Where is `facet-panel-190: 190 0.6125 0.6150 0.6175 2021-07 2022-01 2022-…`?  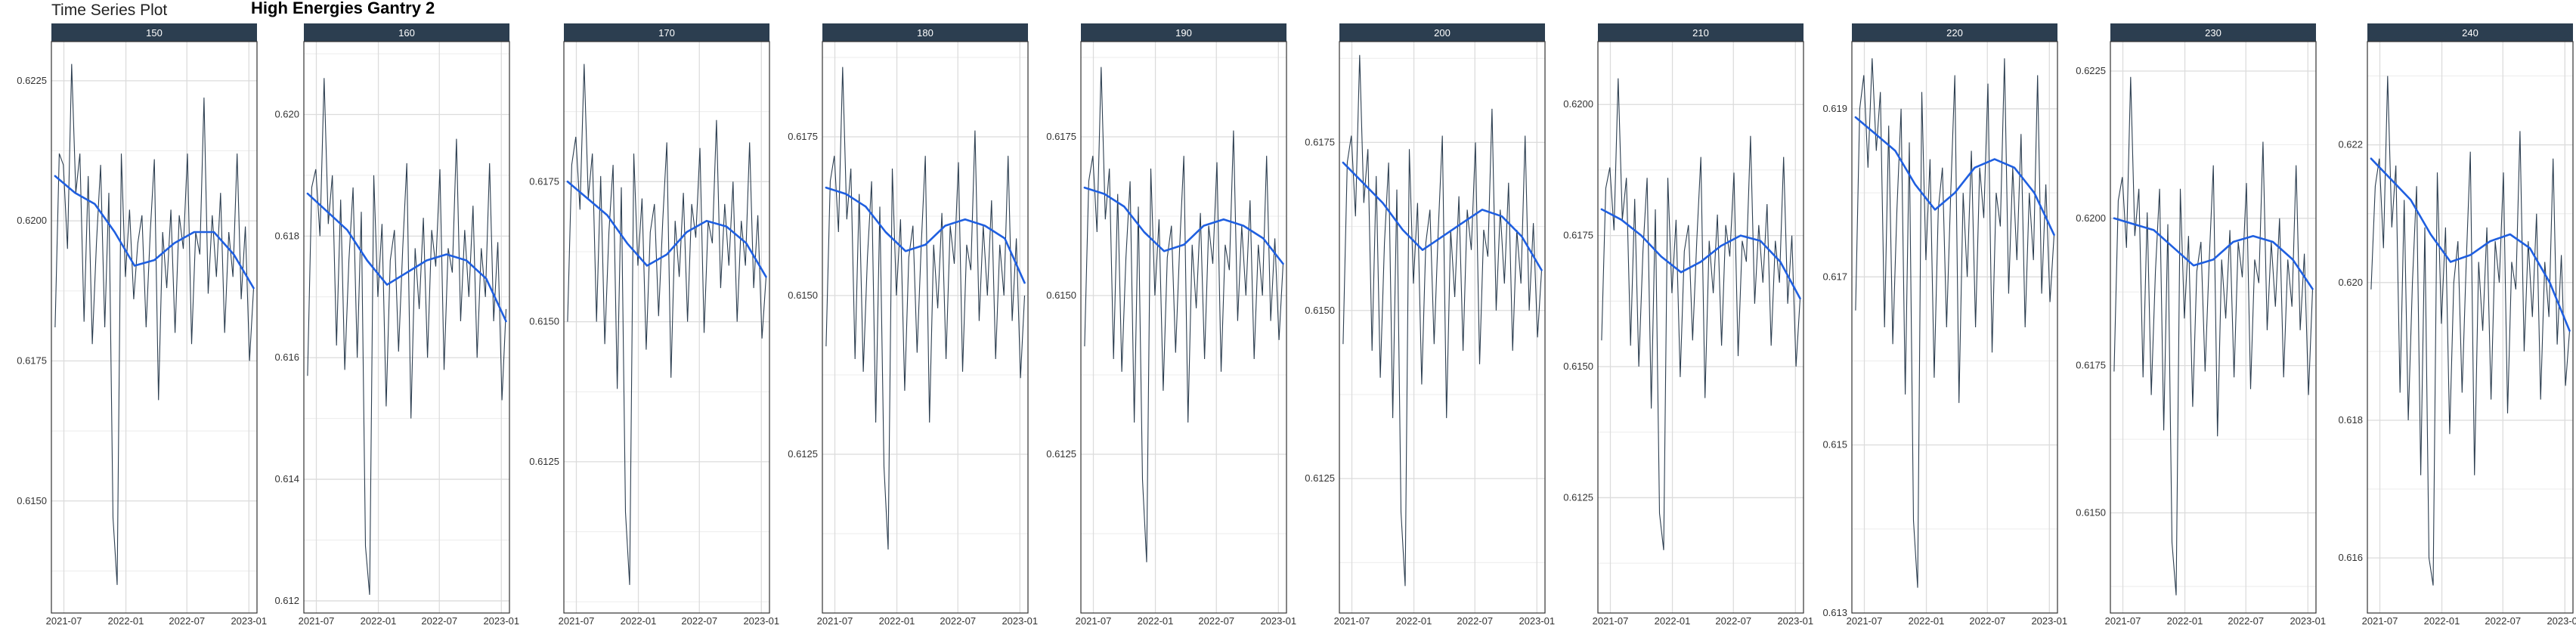 facet-panel-190: 190 0.6125 0.6150 0.6175 2021-07 2022-01 2022-… is located at coordinates (1171, 325).